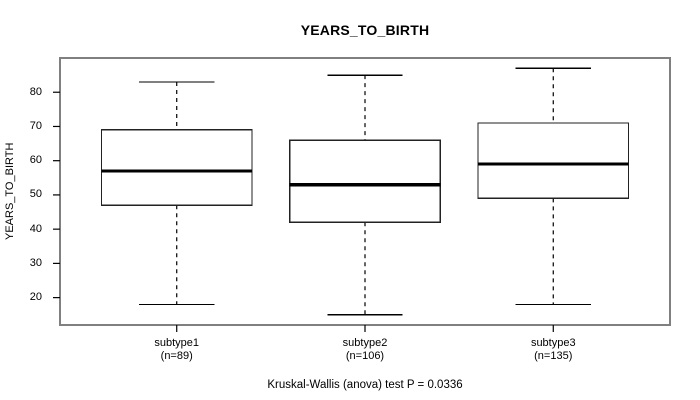 This screenshot has width=700, height=400. I want to click on y-tick-label: 40, so click(35, 228).